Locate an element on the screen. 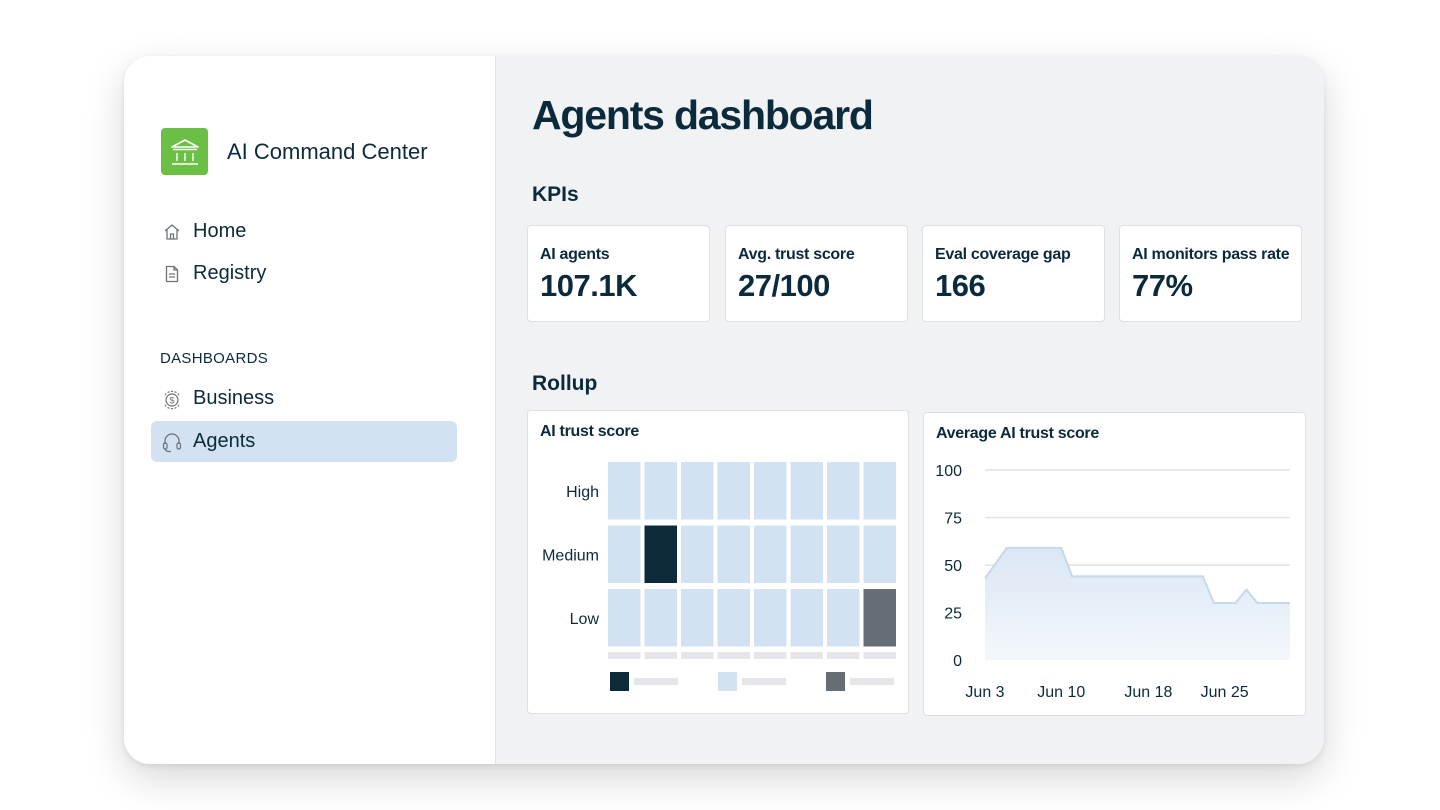 This screenshot has width=1440, height=810. kpi-card-eval-coverage-gap: Eval coverage gap 166 is located at coordinates (1013, 273).